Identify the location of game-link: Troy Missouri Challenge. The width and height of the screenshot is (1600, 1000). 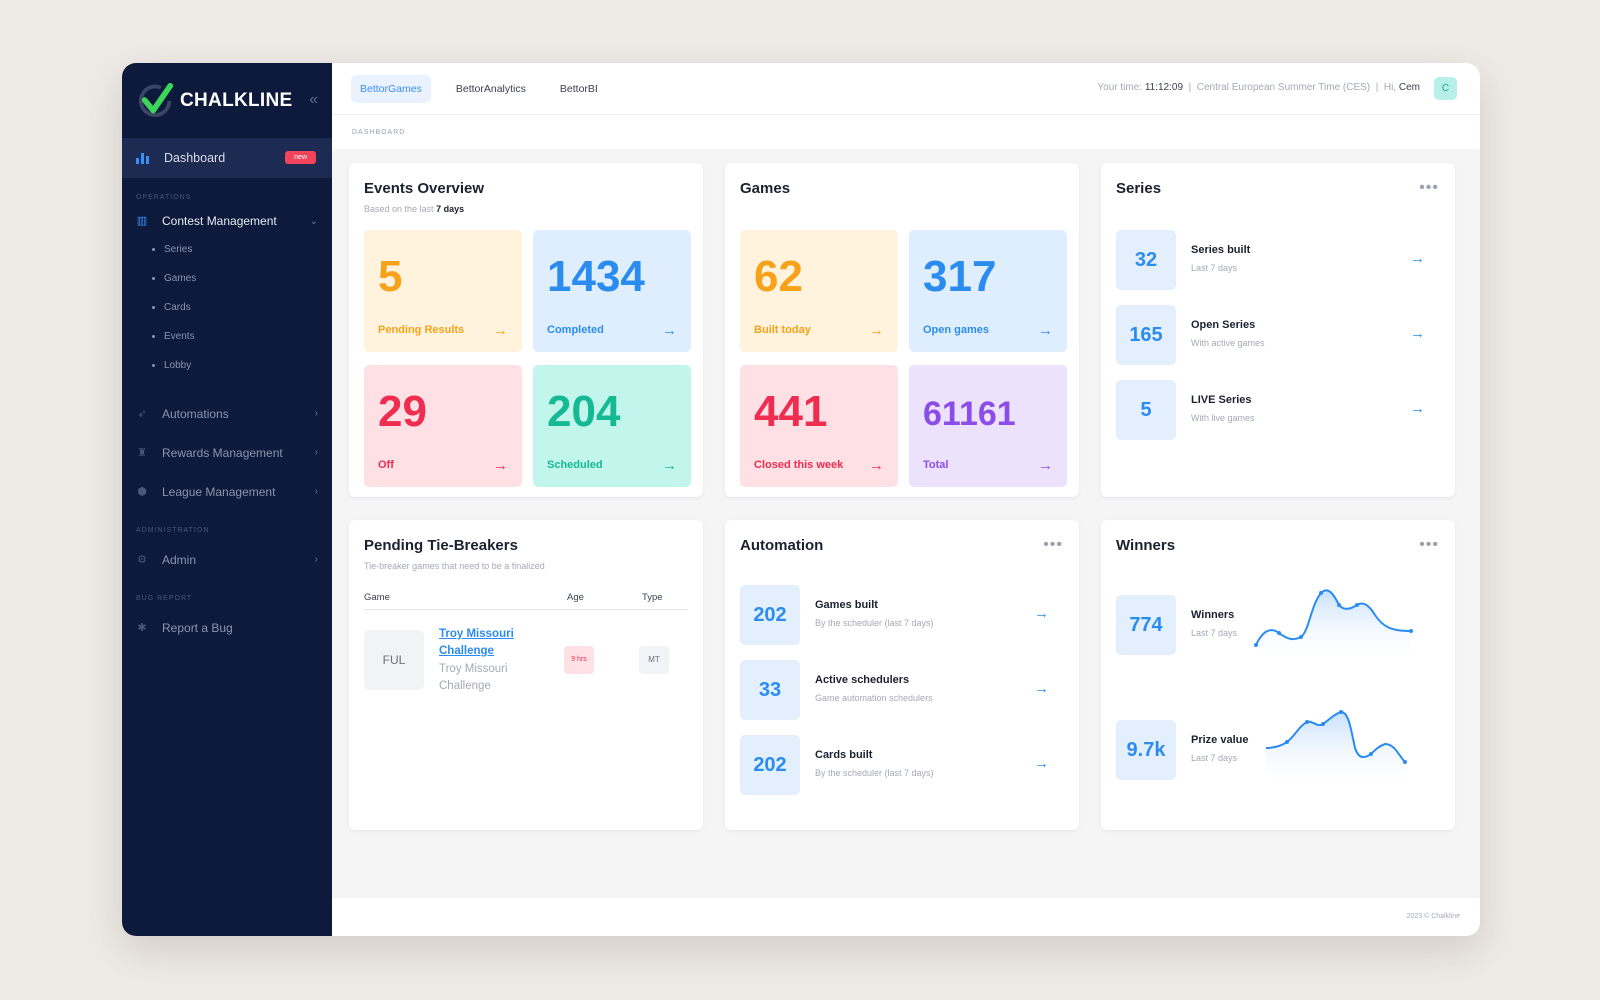
(476, 642).